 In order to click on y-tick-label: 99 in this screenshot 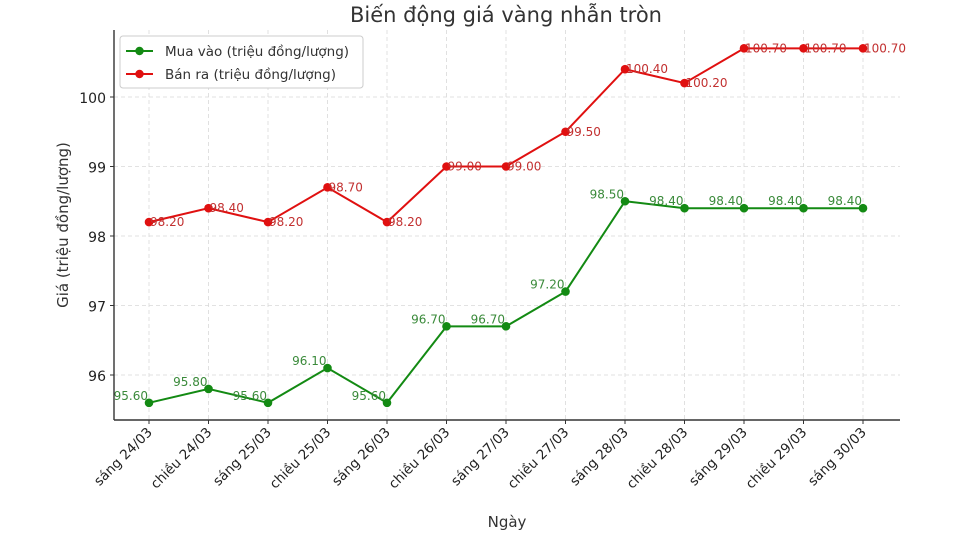, I will do `click(97, 169)`.